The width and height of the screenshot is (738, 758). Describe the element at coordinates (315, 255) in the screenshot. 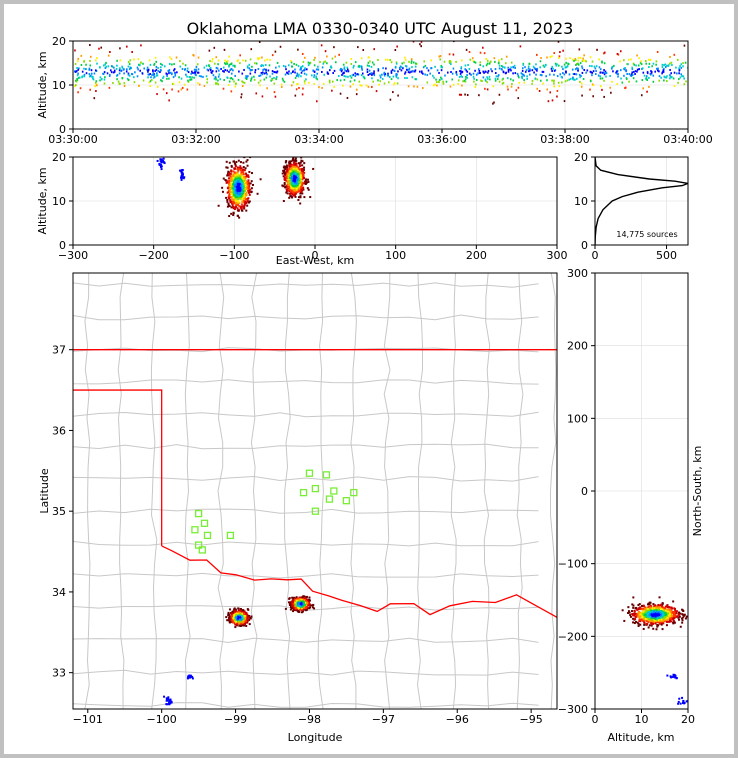

I see `ew-tick-label: 0` at that location.